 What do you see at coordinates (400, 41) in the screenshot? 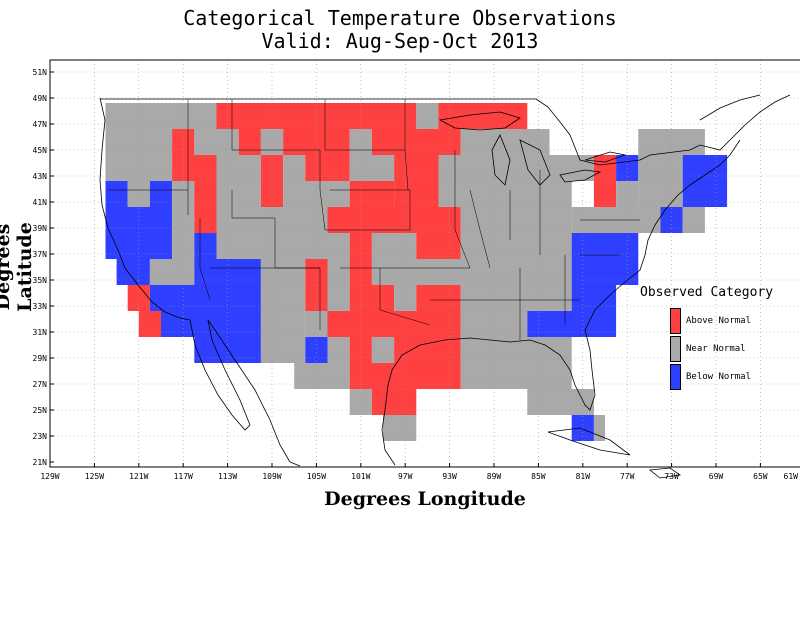
I see `chart-subtitle: Valid: Aug-Sep-Oct 2013` at bounding box center [400, 41].